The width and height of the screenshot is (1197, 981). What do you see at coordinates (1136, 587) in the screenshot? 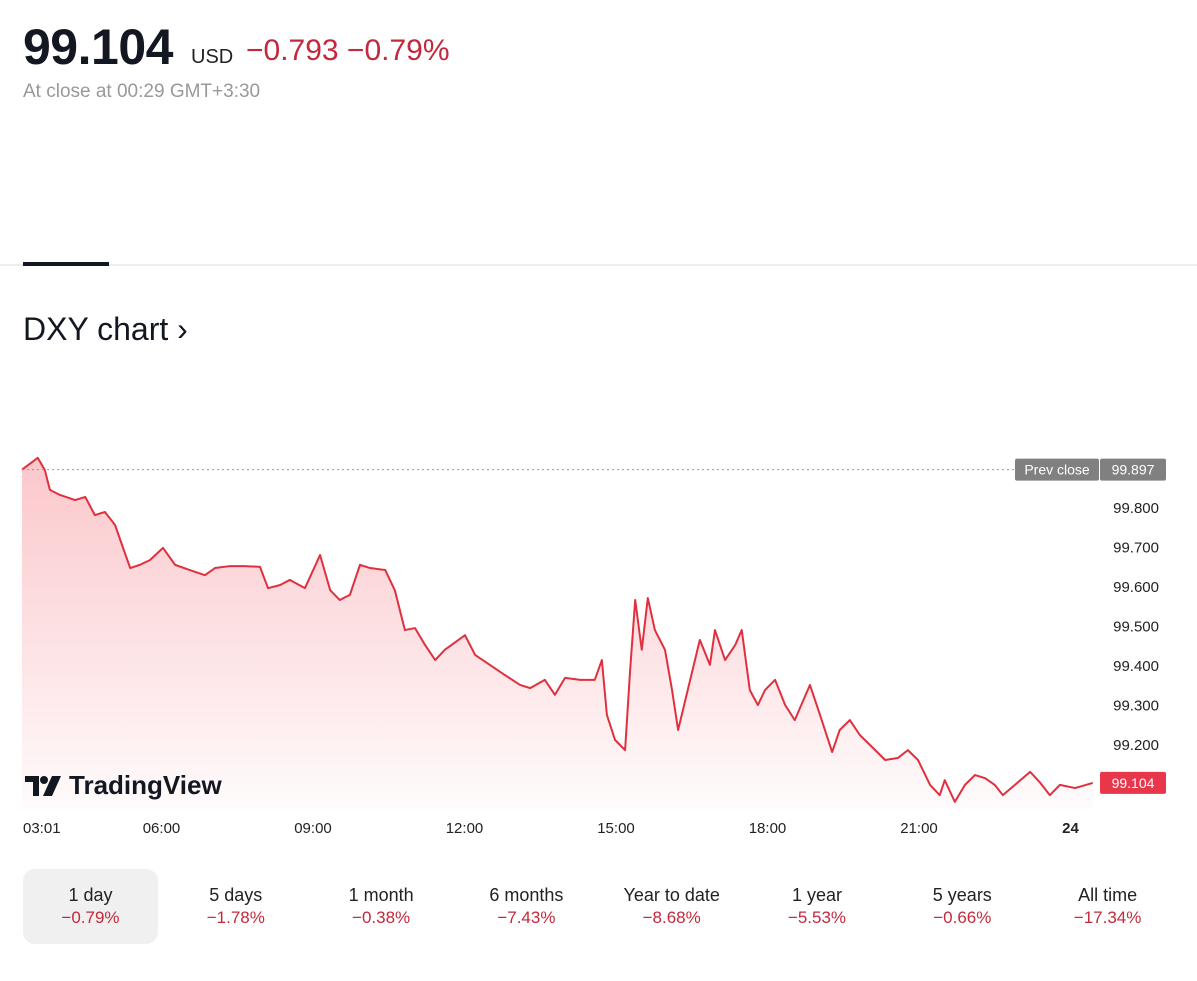
I see `y-tick-label: 99.600` at bounding box center [1136, 587].